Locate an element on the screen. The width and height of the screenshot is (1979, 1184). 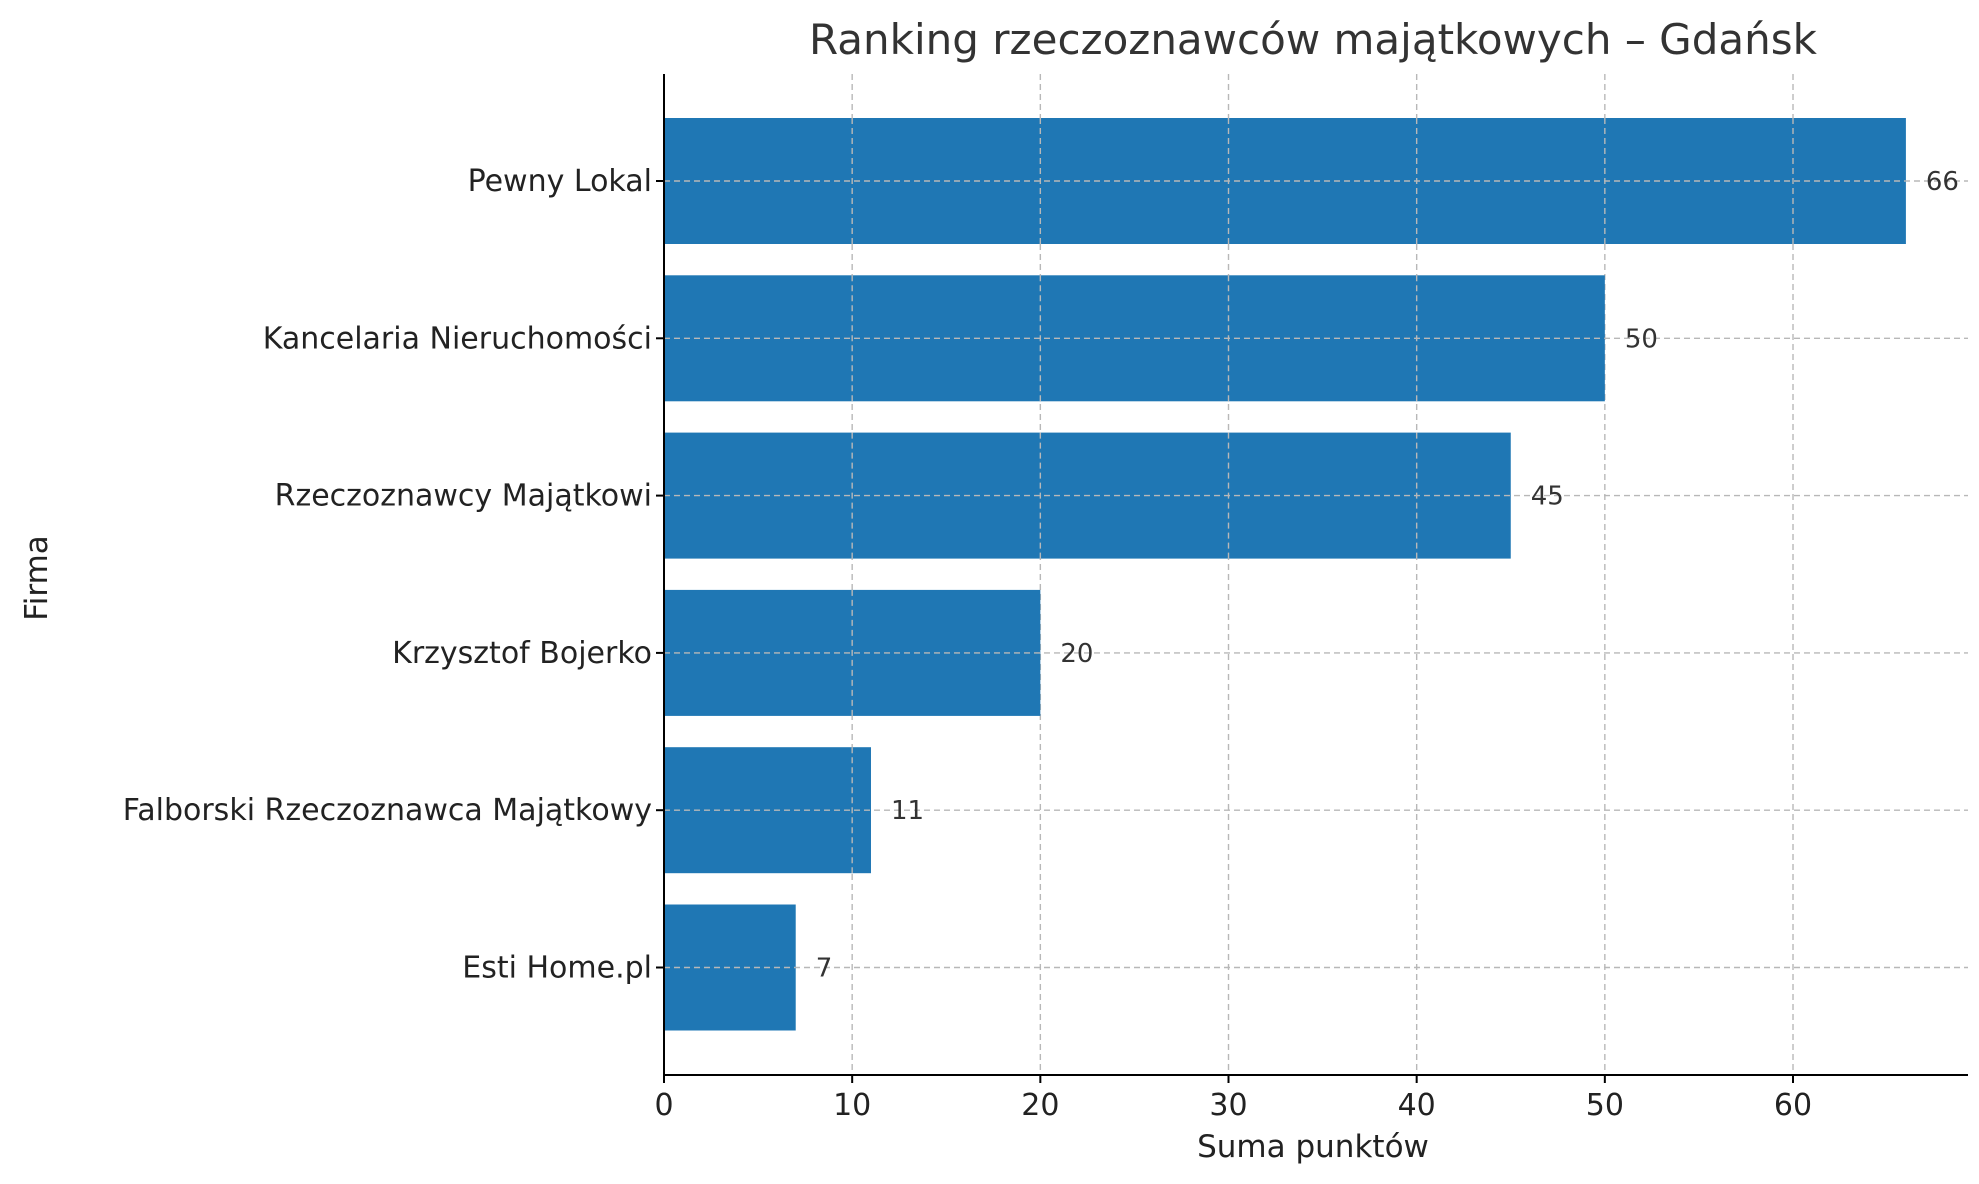
y-axis-label: Firma is located at coordinates (37, 578).